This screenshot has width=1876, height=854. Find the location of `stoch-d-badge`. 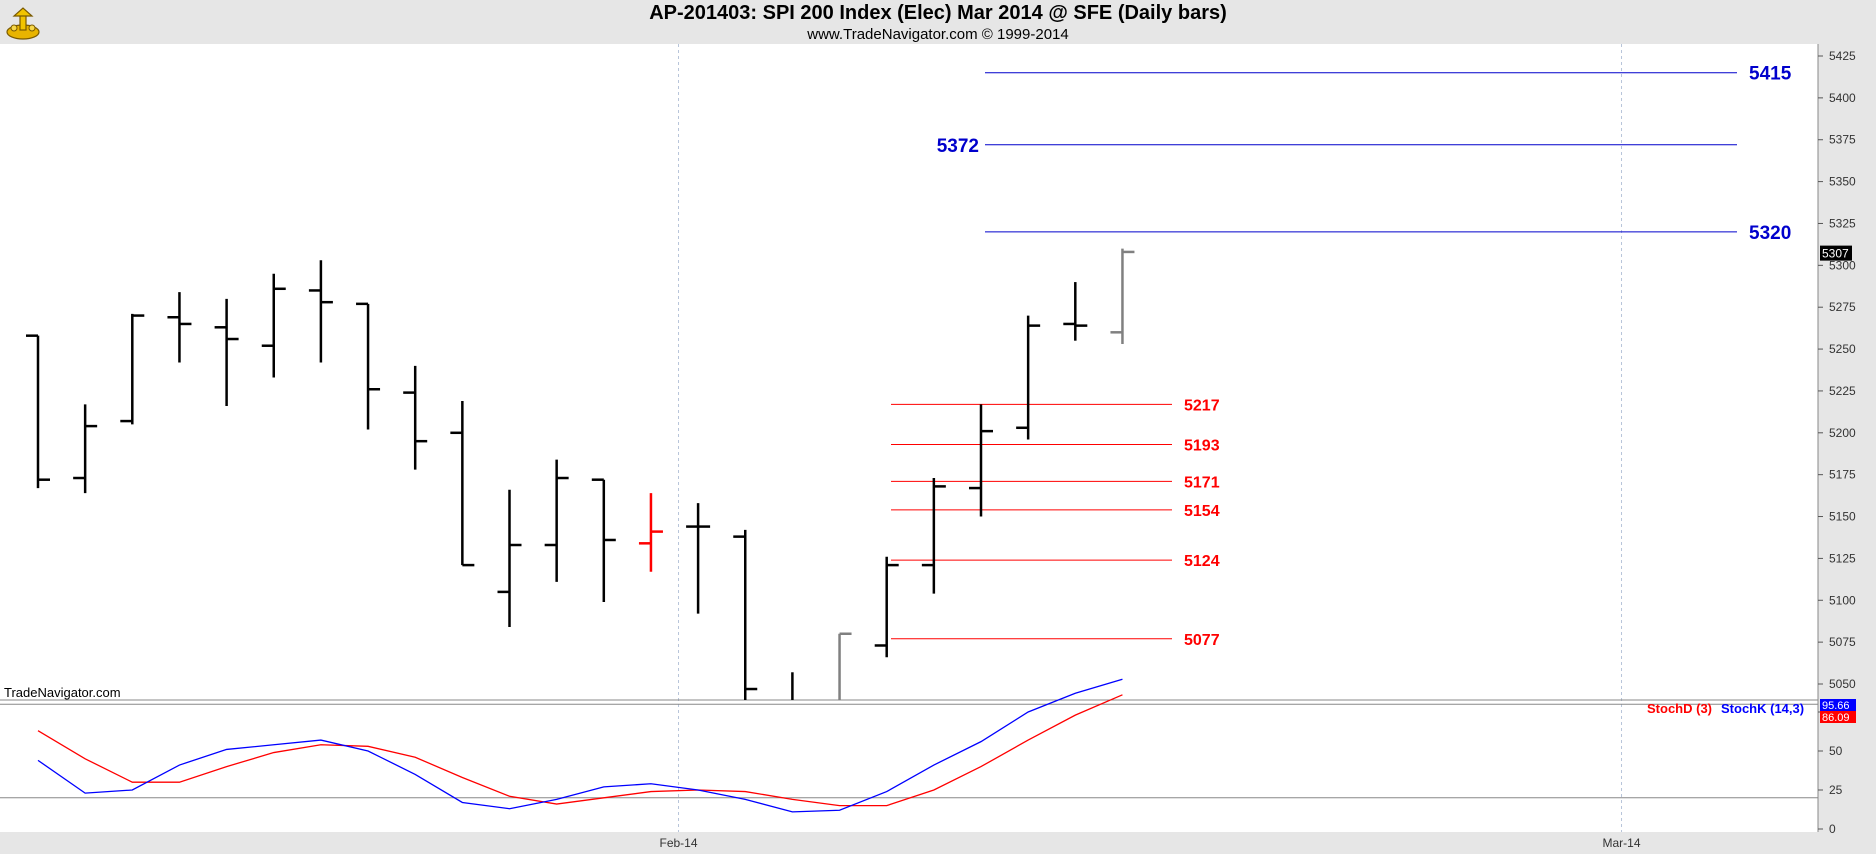

stoch-d-badge is located at coordinates (1838, 717).